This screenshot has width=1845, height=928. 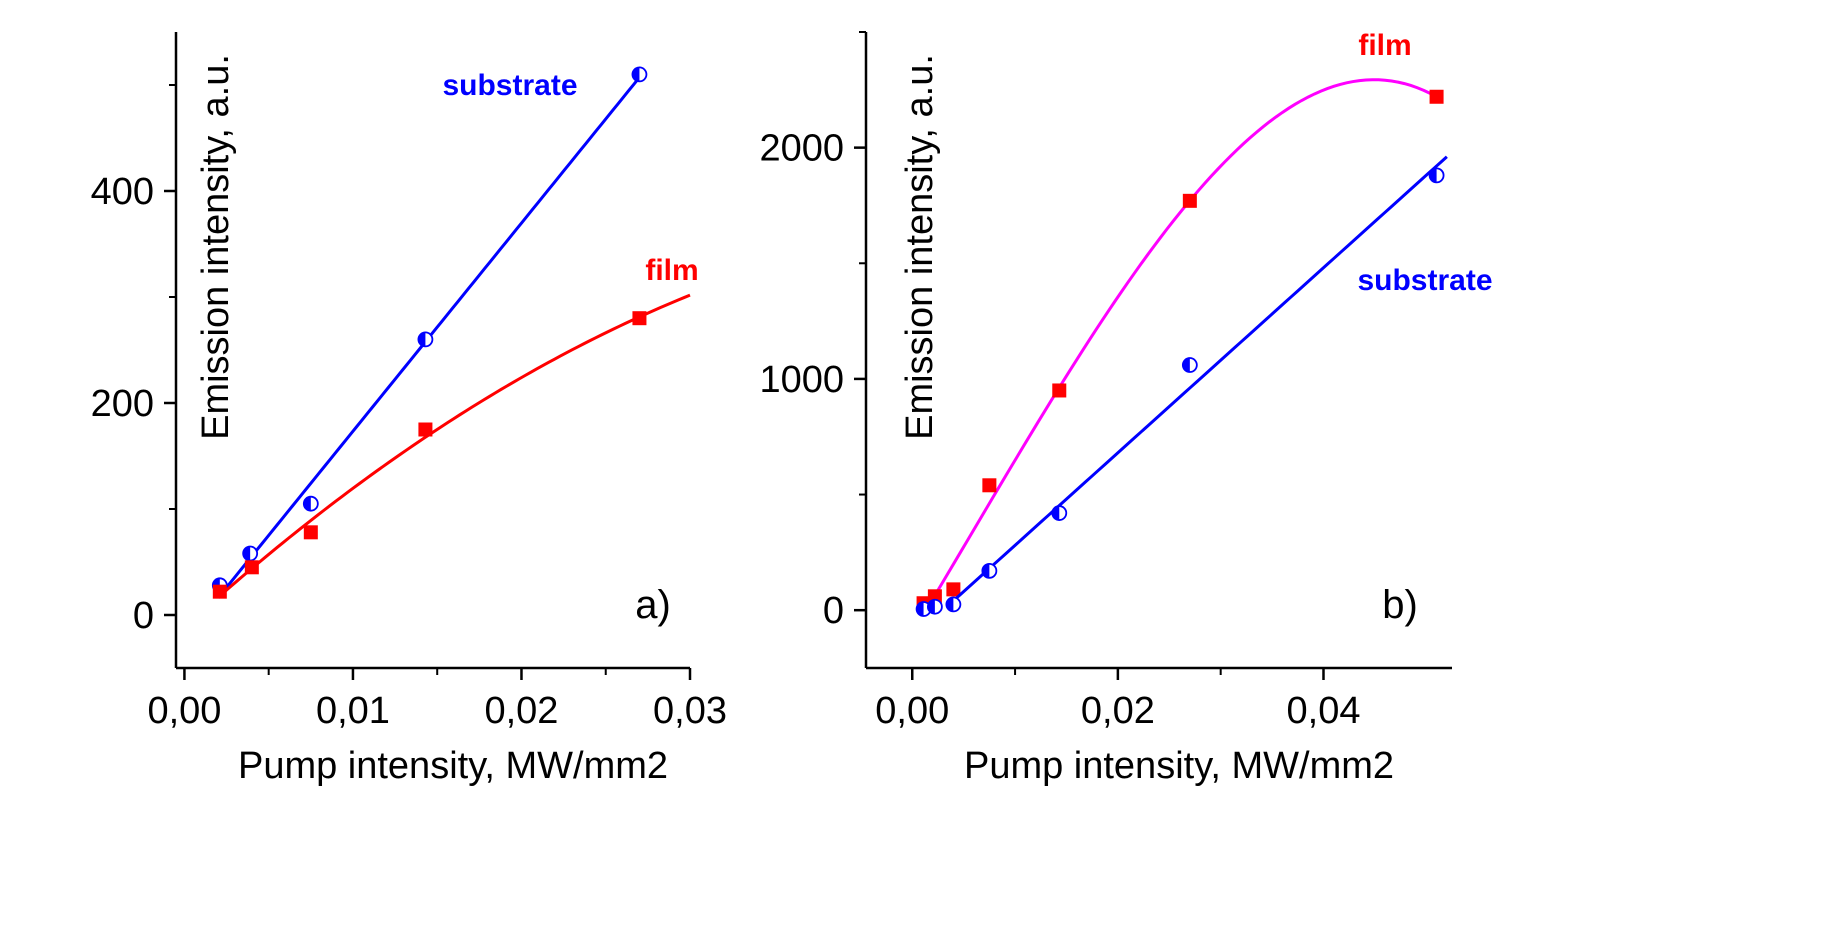 What do you see at coordinates (801, 380) in the screenshot?
I see `y-tick-label: 1000` at bounding box center [801, 380].